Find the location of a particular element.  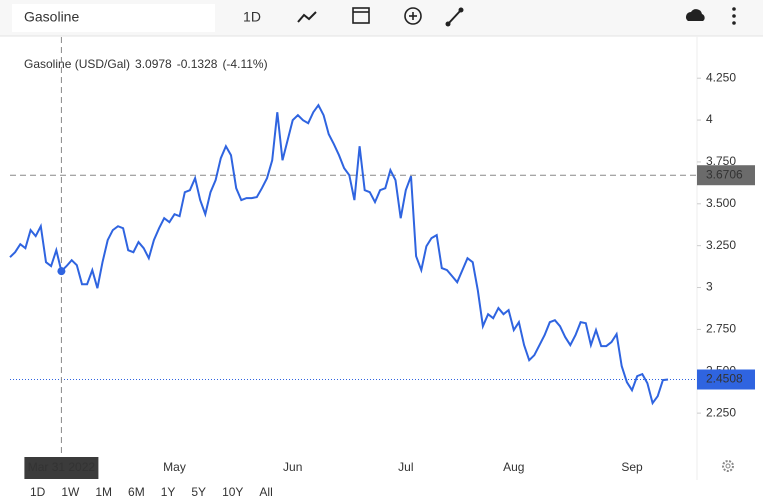

settings-icon is located at coordinates (728, 466).